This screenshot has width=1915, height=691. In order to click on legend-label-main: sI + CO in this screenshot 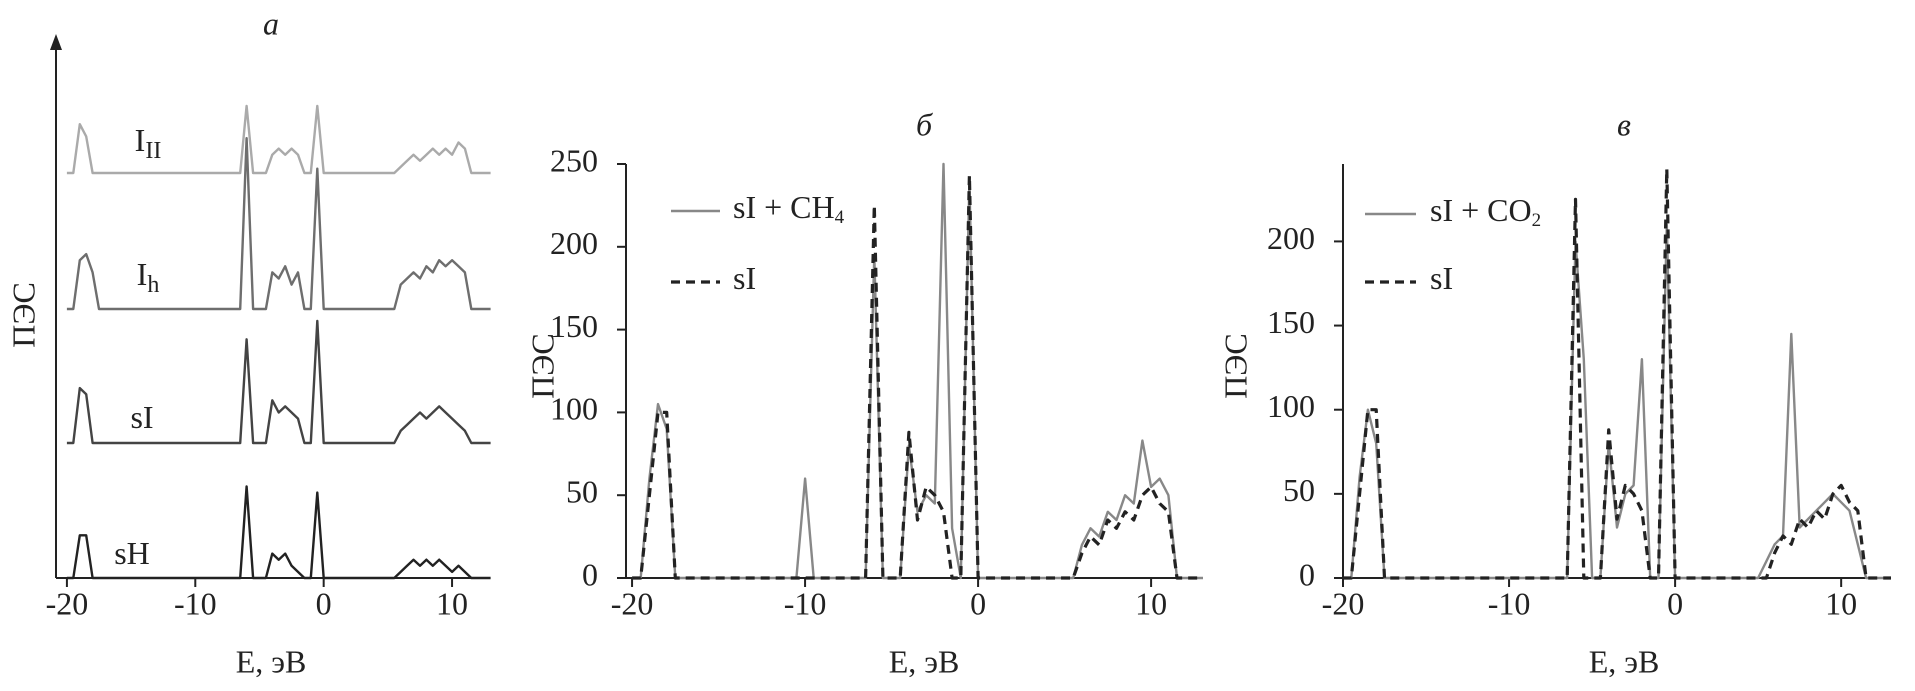, I will do `click(1481, 210)`.